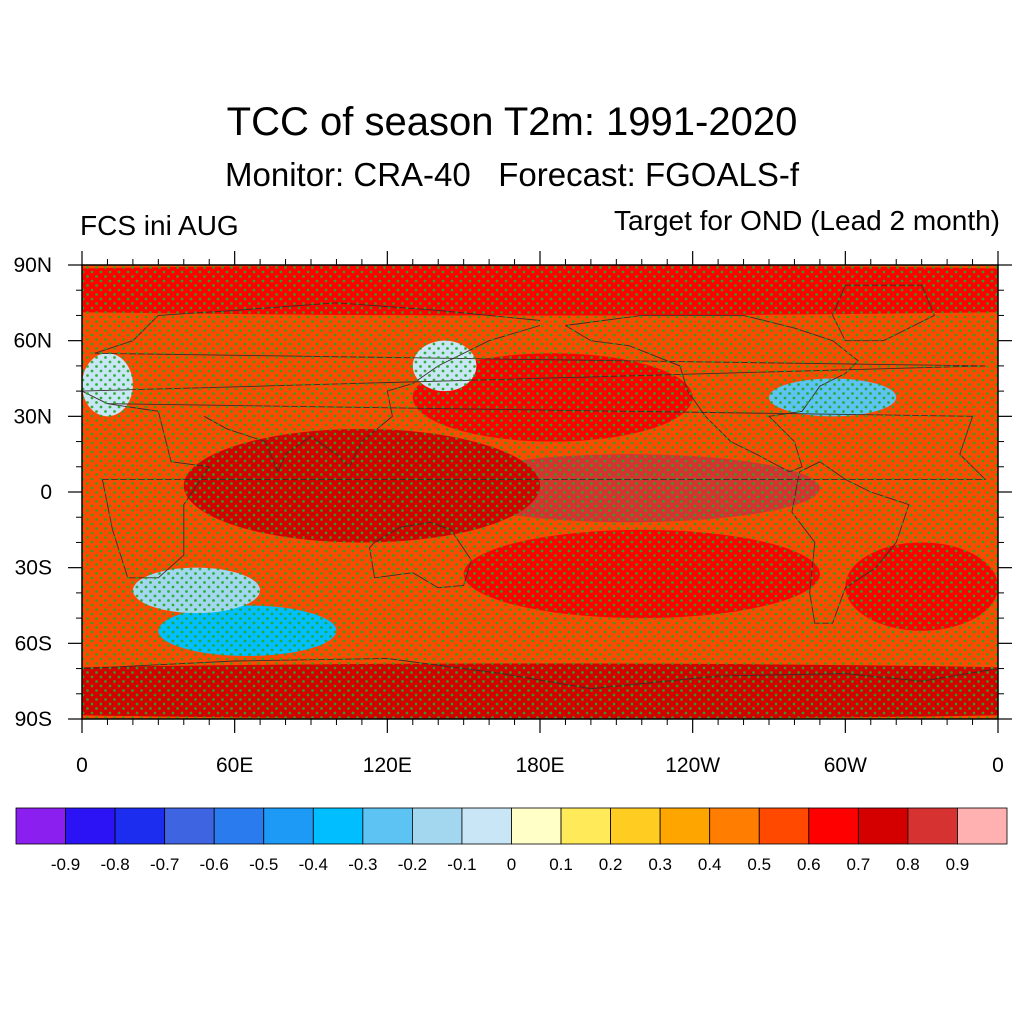  Describe the element at coordinates (412, 864) in the screenshot. I see `colorbar-label: -0.2` at that location.